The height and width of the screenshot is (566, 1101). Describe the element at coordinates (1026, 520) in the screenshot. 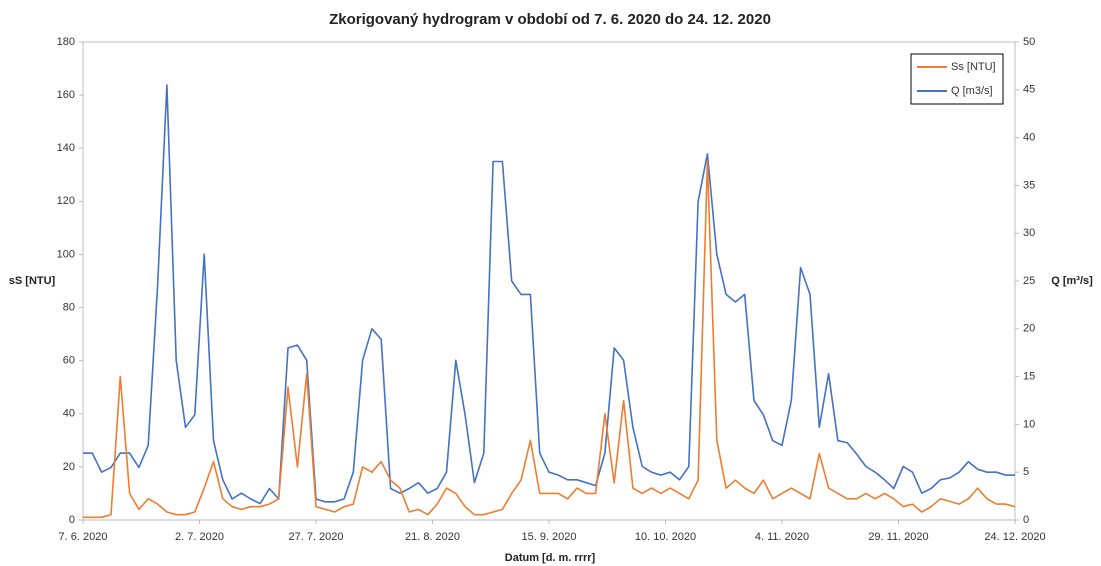

I see `y2-tick-label: 0` at that location.